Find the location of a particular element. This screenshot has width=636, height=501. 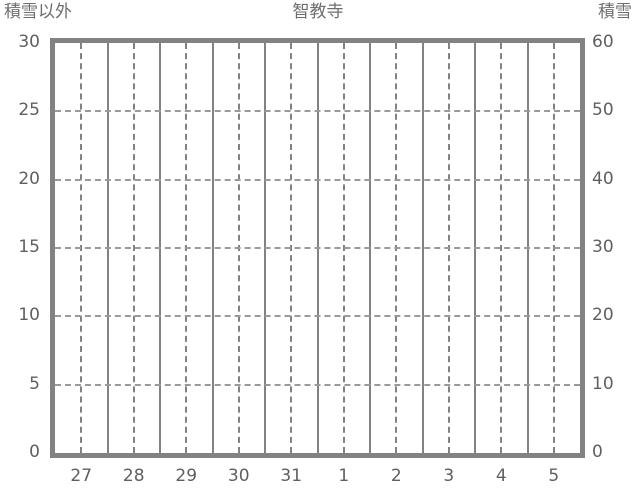

right-axis-title: 積雪 is located at coordinates (615, 12).